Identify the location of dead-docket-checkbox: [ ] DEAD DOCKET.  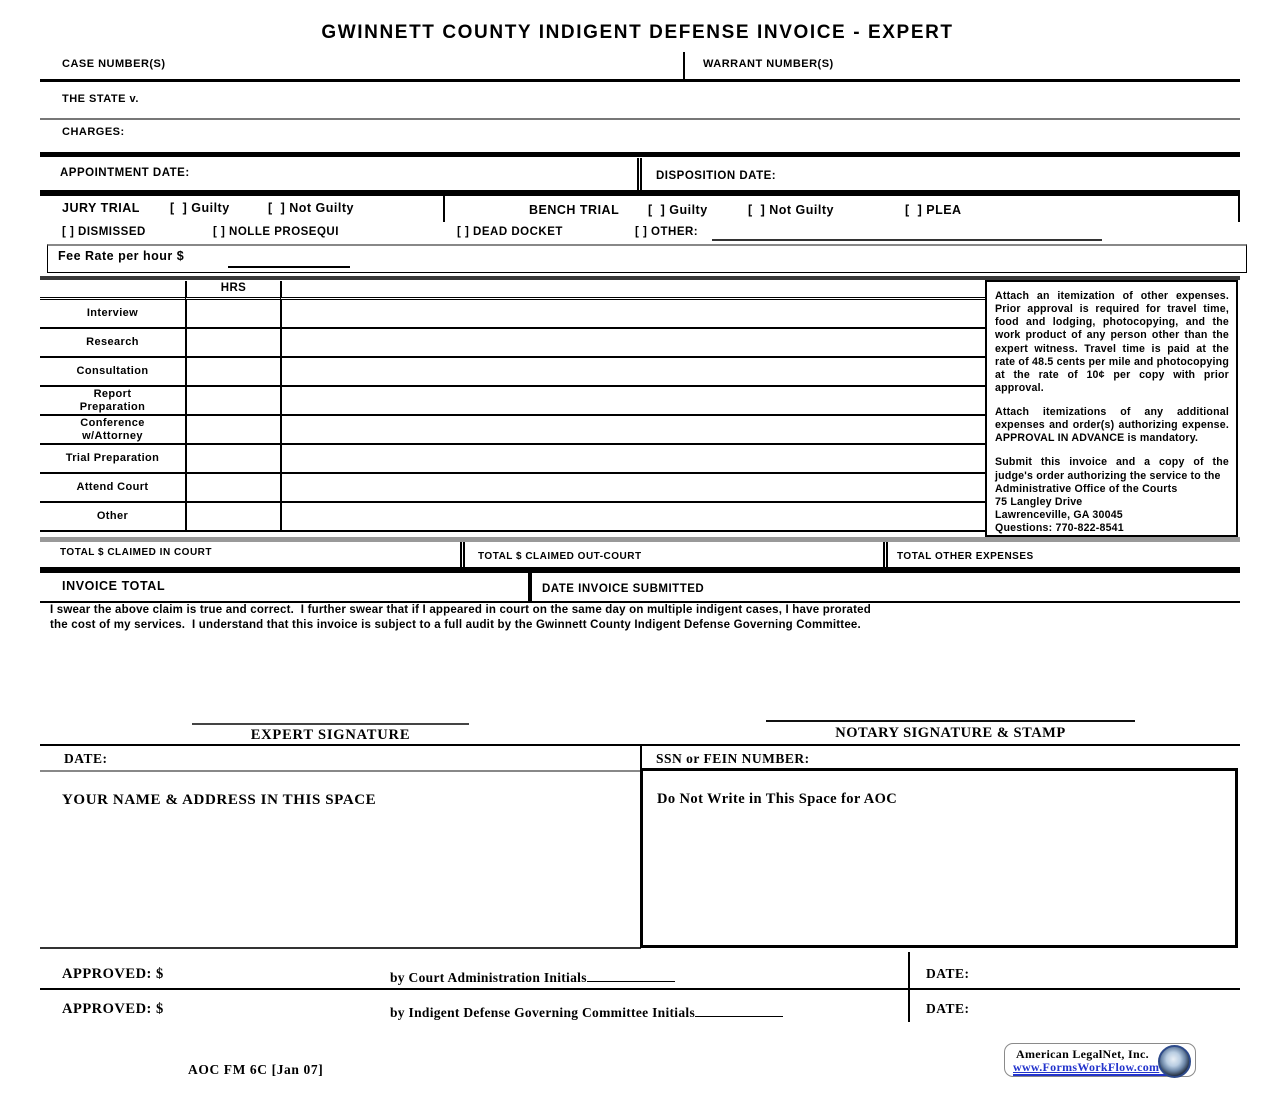
(510, 232).